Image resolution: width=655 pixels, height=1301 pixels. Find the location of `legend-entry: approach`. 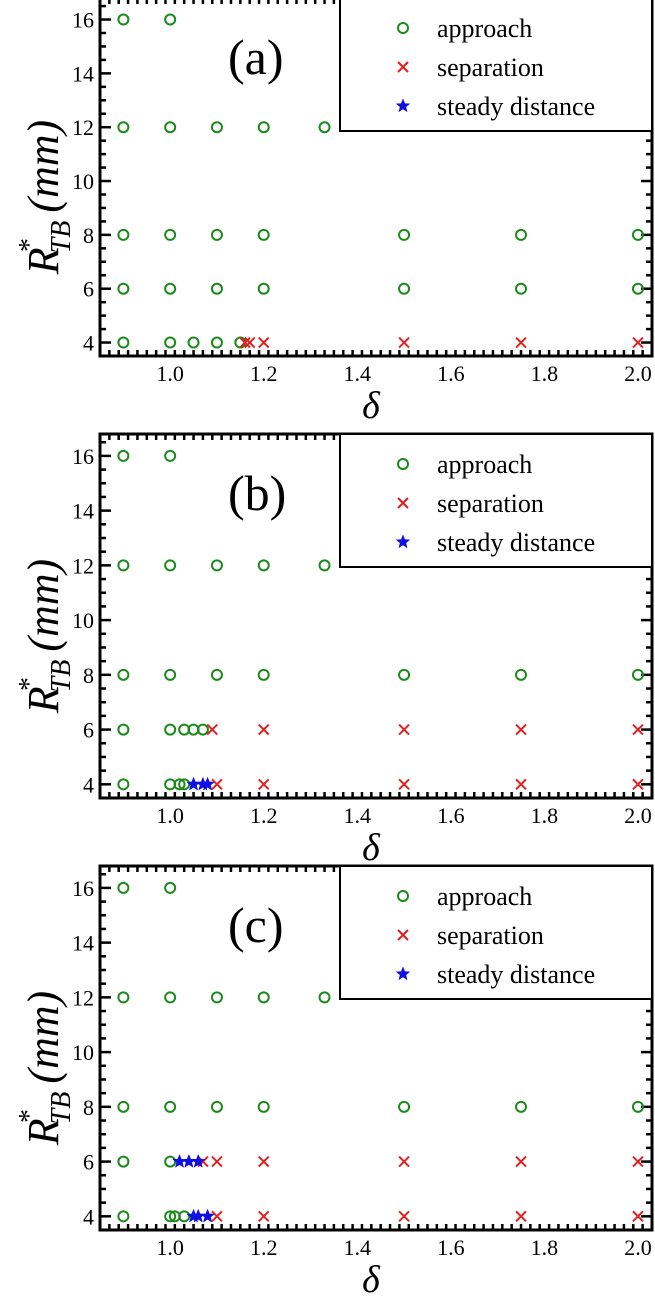

legend-entry: approach is located at coordinates (484, 28).